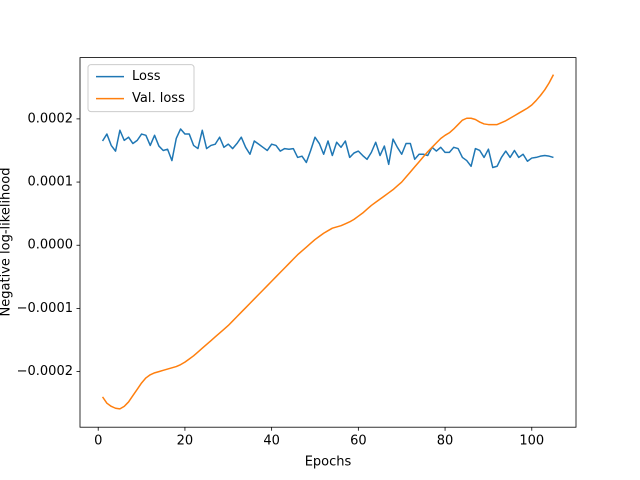 Image resolution: width=640 pixels, height=480 pixels. I want to click on legend-label: Val. loss, so click(158, 98).